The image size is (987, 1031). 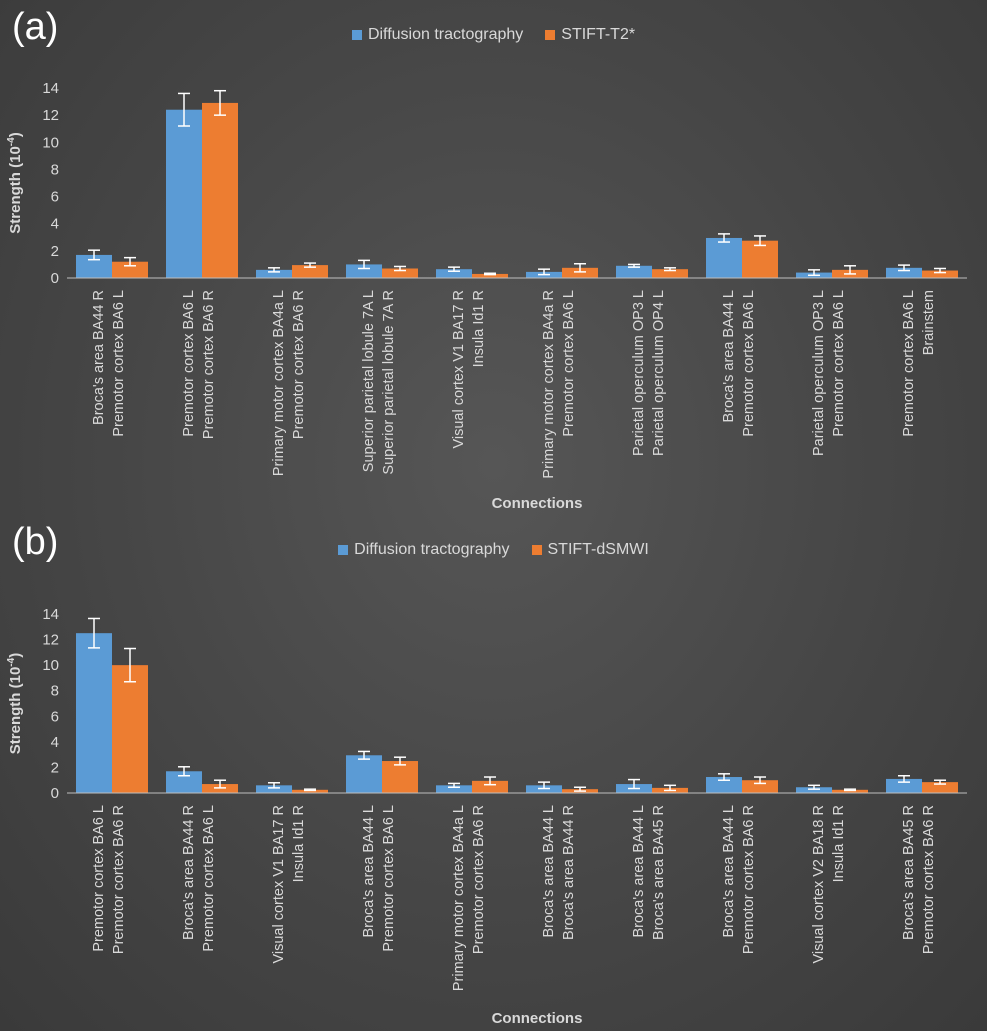 What do you see at coordinates (490, 781) in the screenshot?
I see `error-bar-b-s2-c5` at bounding box center [490, 781].